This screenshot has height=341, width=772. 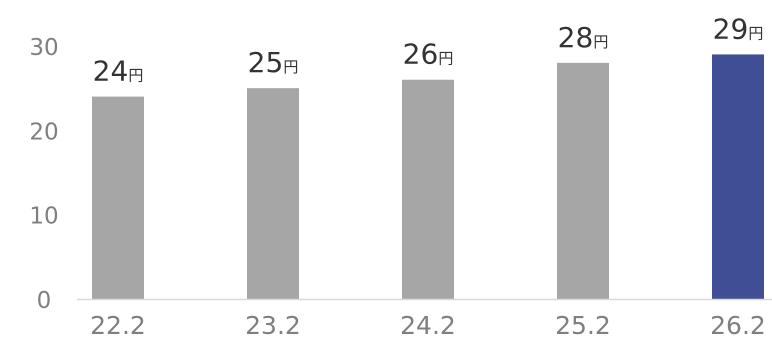 I want to click on x-tick-label: 23.2, so click(x=273, y=325).